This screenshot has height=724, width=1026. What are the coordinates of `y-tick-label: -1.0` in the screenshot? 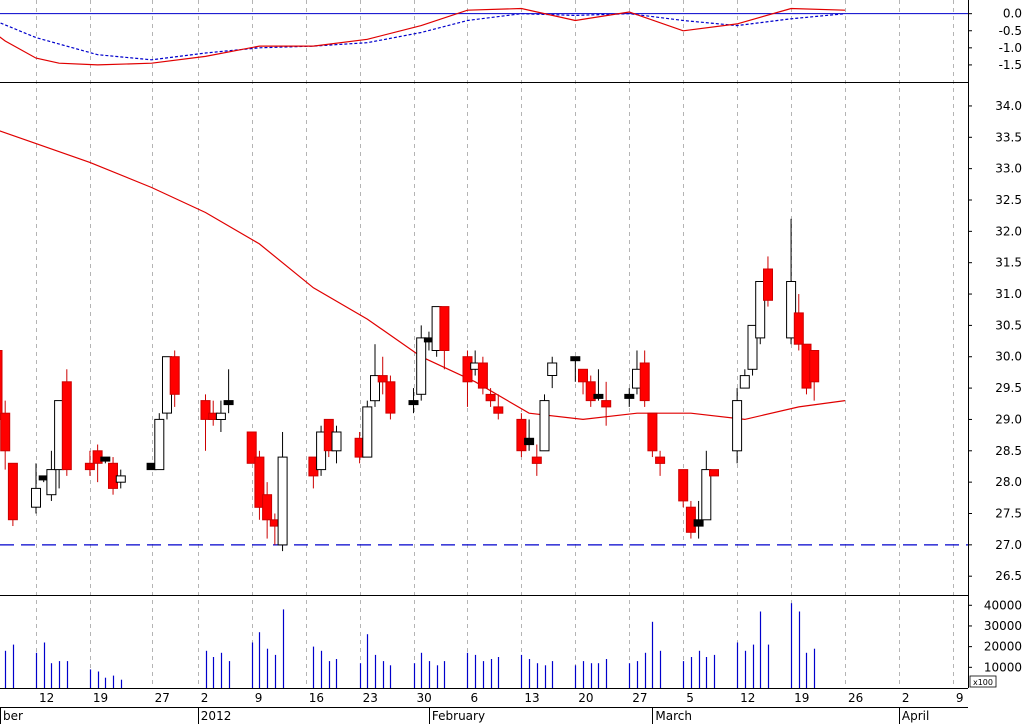 It's located at (1010, 48).